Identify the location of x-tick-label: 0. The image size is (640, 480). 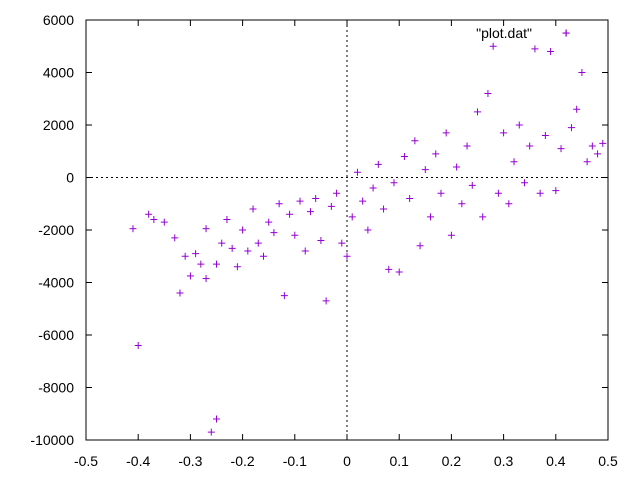
(347, 461).